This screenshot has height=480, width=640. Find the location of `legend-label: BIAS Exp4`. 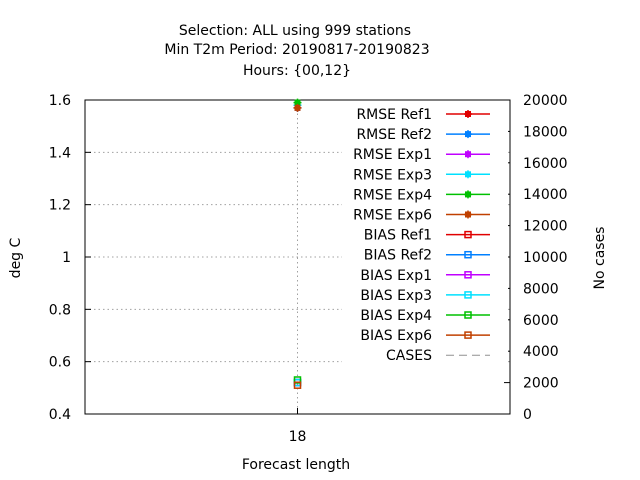

legend-label: BIAS Exp4 is located at coordinates (396, 316).